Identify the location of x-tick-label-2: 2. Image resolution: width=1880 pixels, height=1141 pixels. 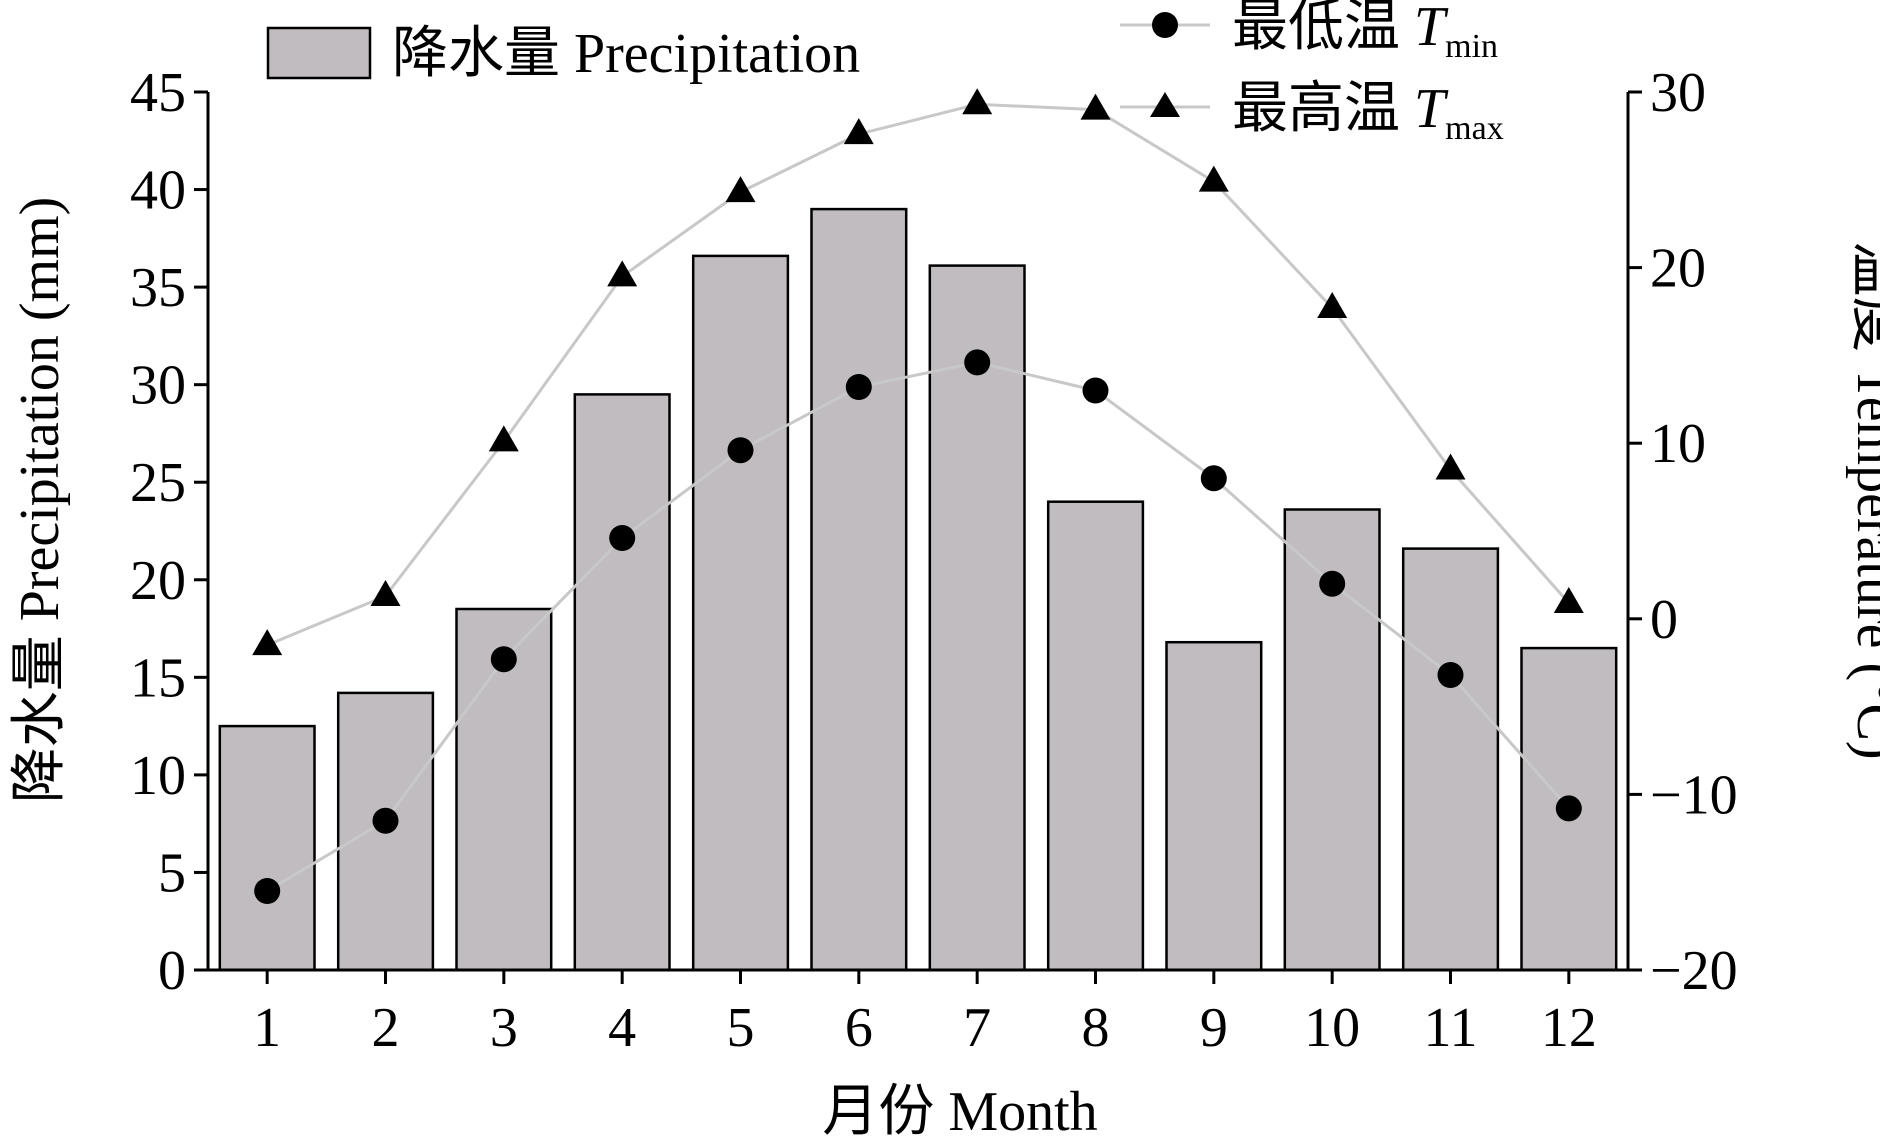
(386, 1028).